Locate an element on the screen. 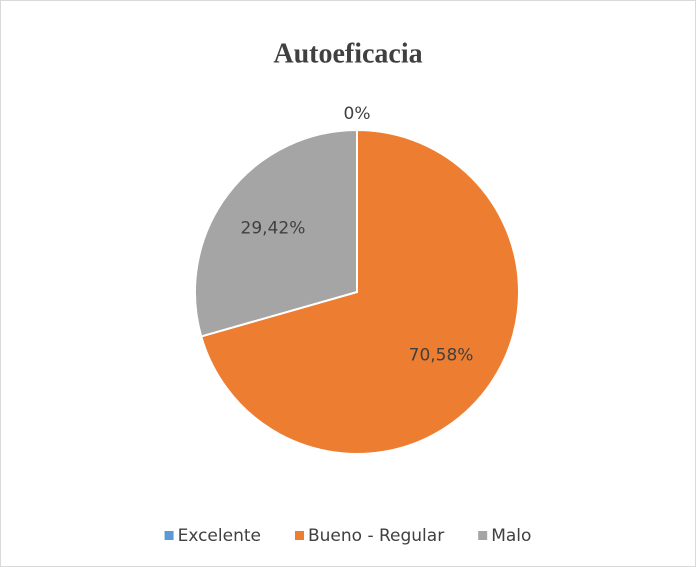  chart-title: Autoeficacia is located at coordinates (347, 53).